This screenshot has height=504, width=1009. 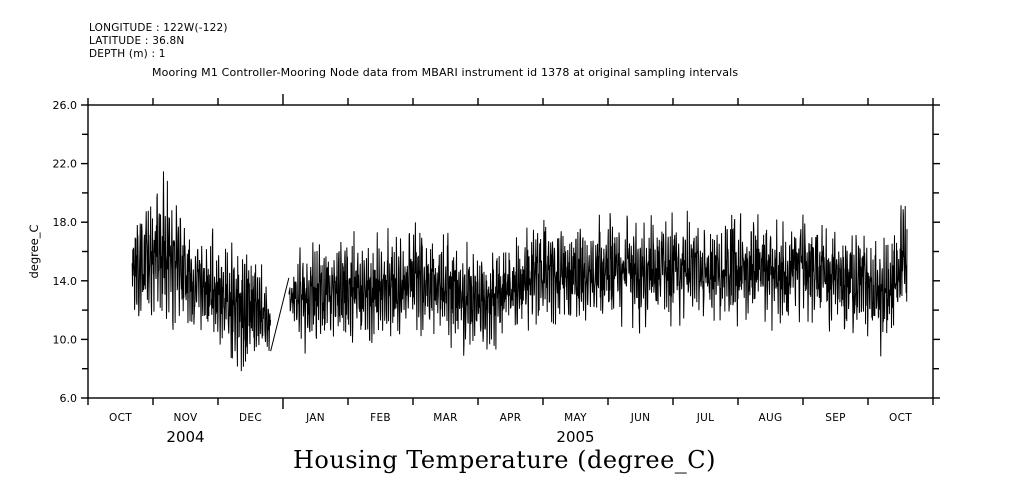 What do you see at coordinates (65, 339) in the screenshot?
I see `y-tick-label: 10.0` at bounding box center [65, 339].